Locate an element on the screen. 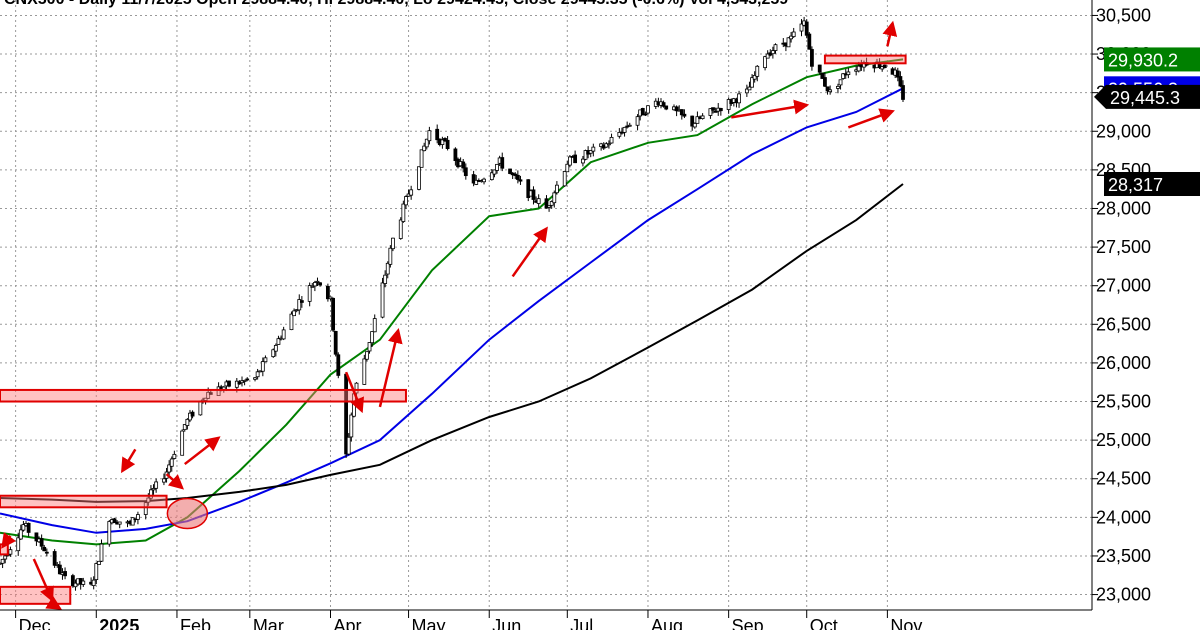  y-tick-label: 23,500 is located at coordinates (1123, 556).